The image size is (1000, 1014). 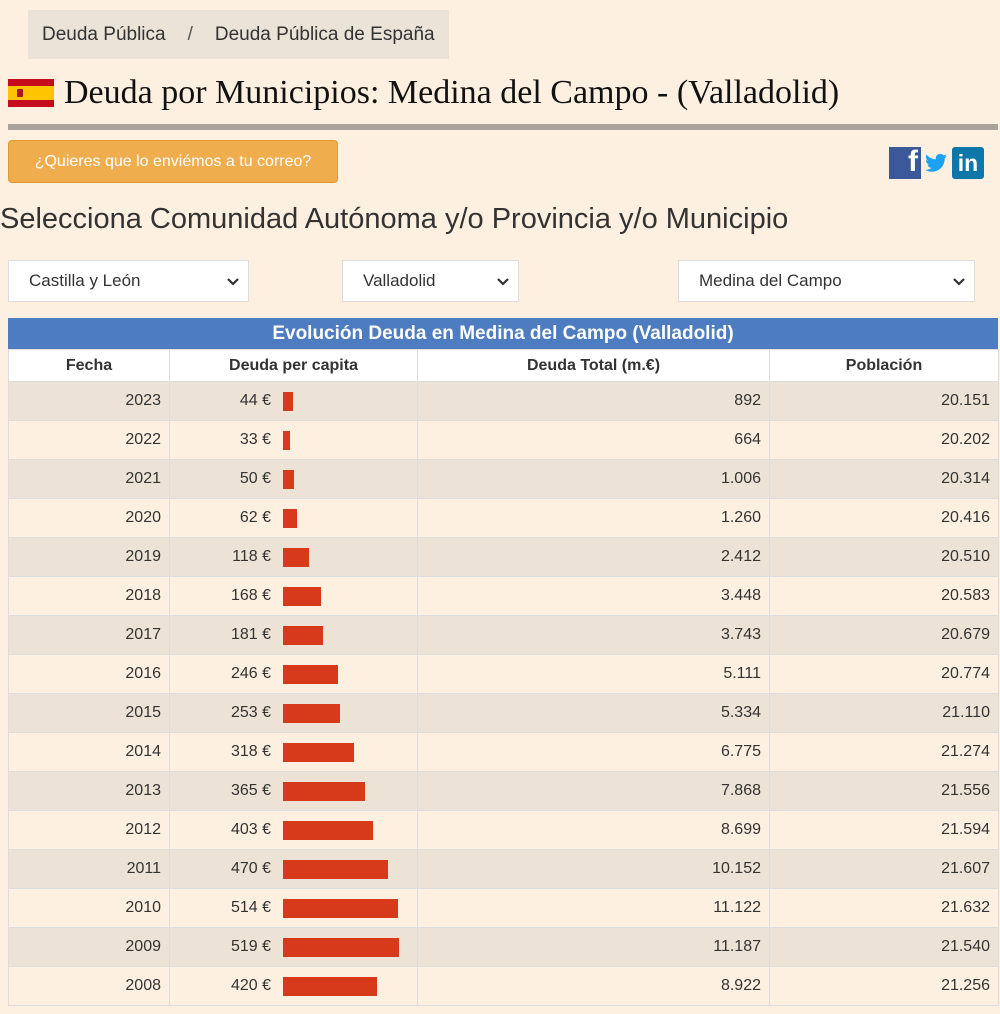 I want to click on table-row: 2008 420 € 8.922 21.256, so click(x=503, y=986).